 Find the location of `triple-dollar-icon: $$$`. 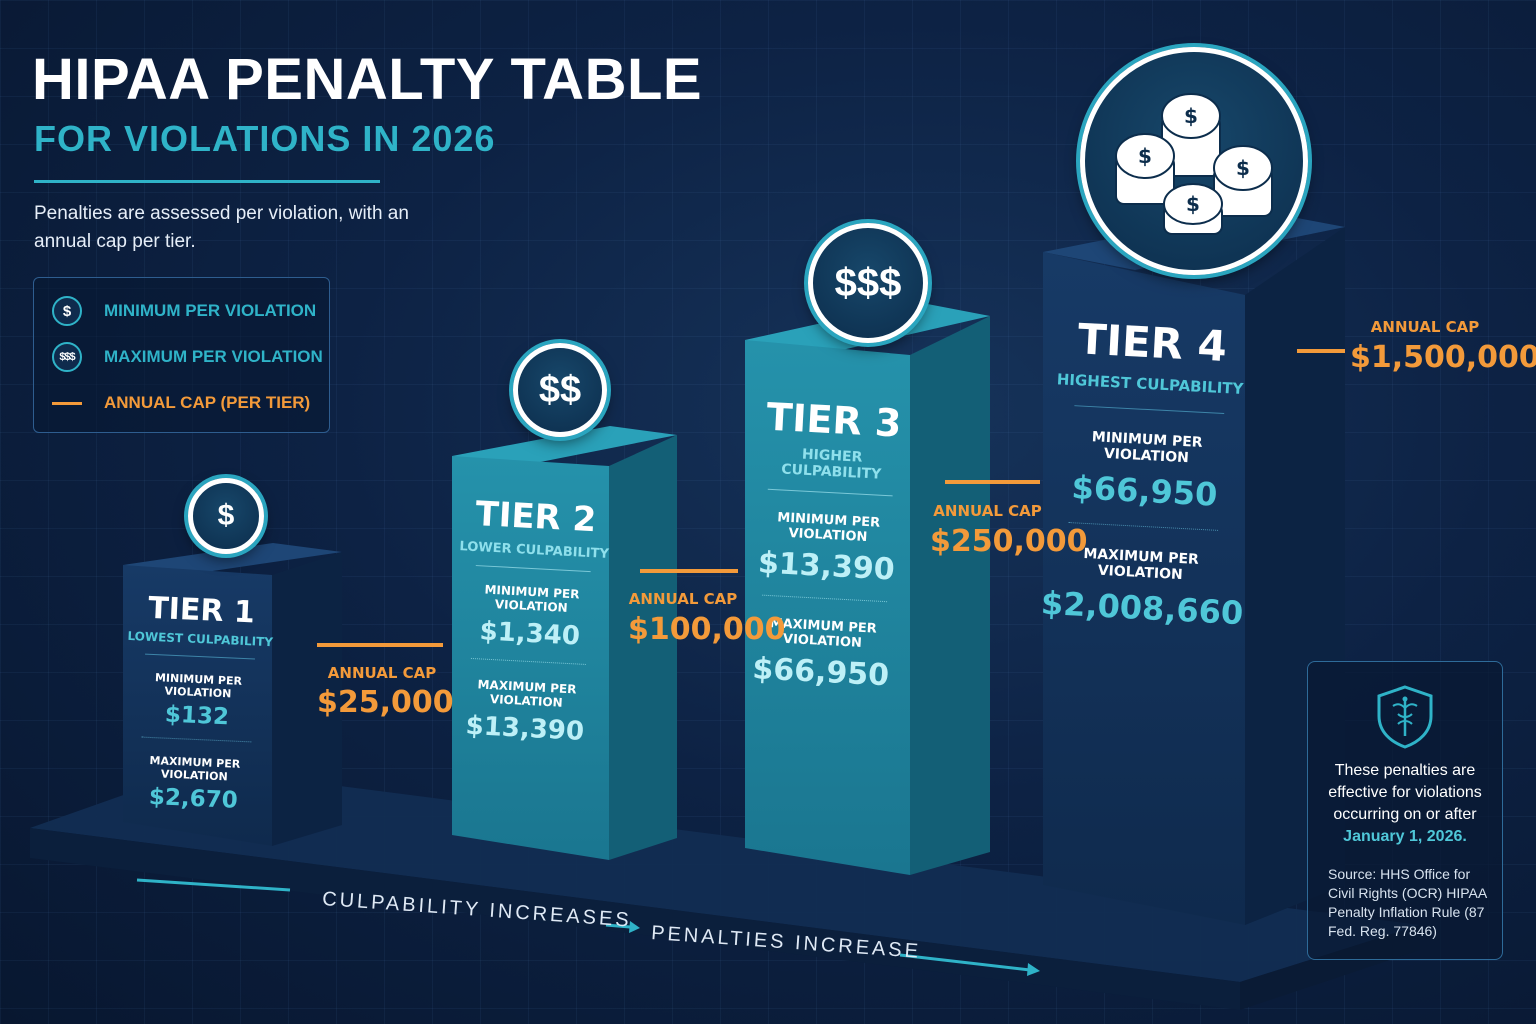

triple-dollar-icon: $$$ is located at coordinates (67, 357).